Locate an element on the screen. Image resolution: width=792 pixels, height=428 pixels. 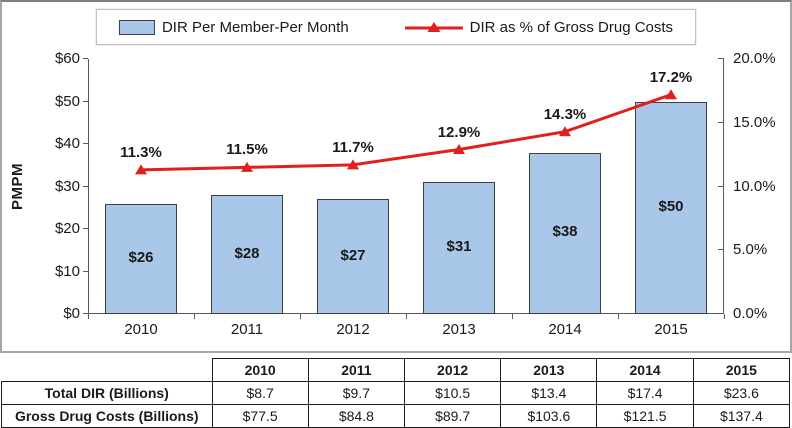
left-axis-tick-label: $40 is located at coordinates (67, 143).